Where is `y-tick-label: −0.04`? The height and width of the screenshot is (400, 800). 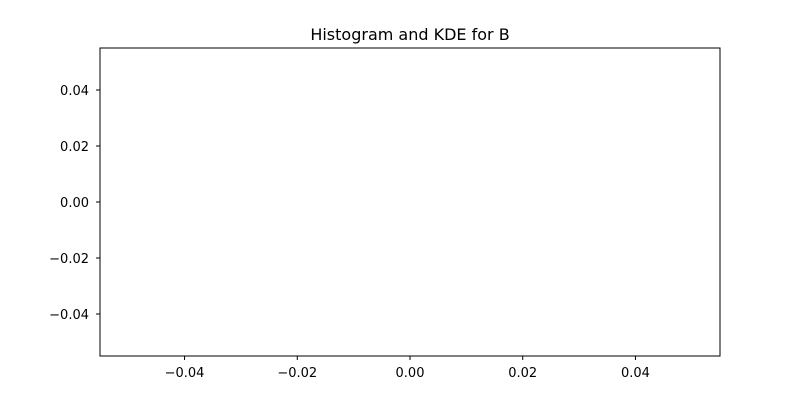
y-tick-label: −0.04 is located at coordinates (69, 315).